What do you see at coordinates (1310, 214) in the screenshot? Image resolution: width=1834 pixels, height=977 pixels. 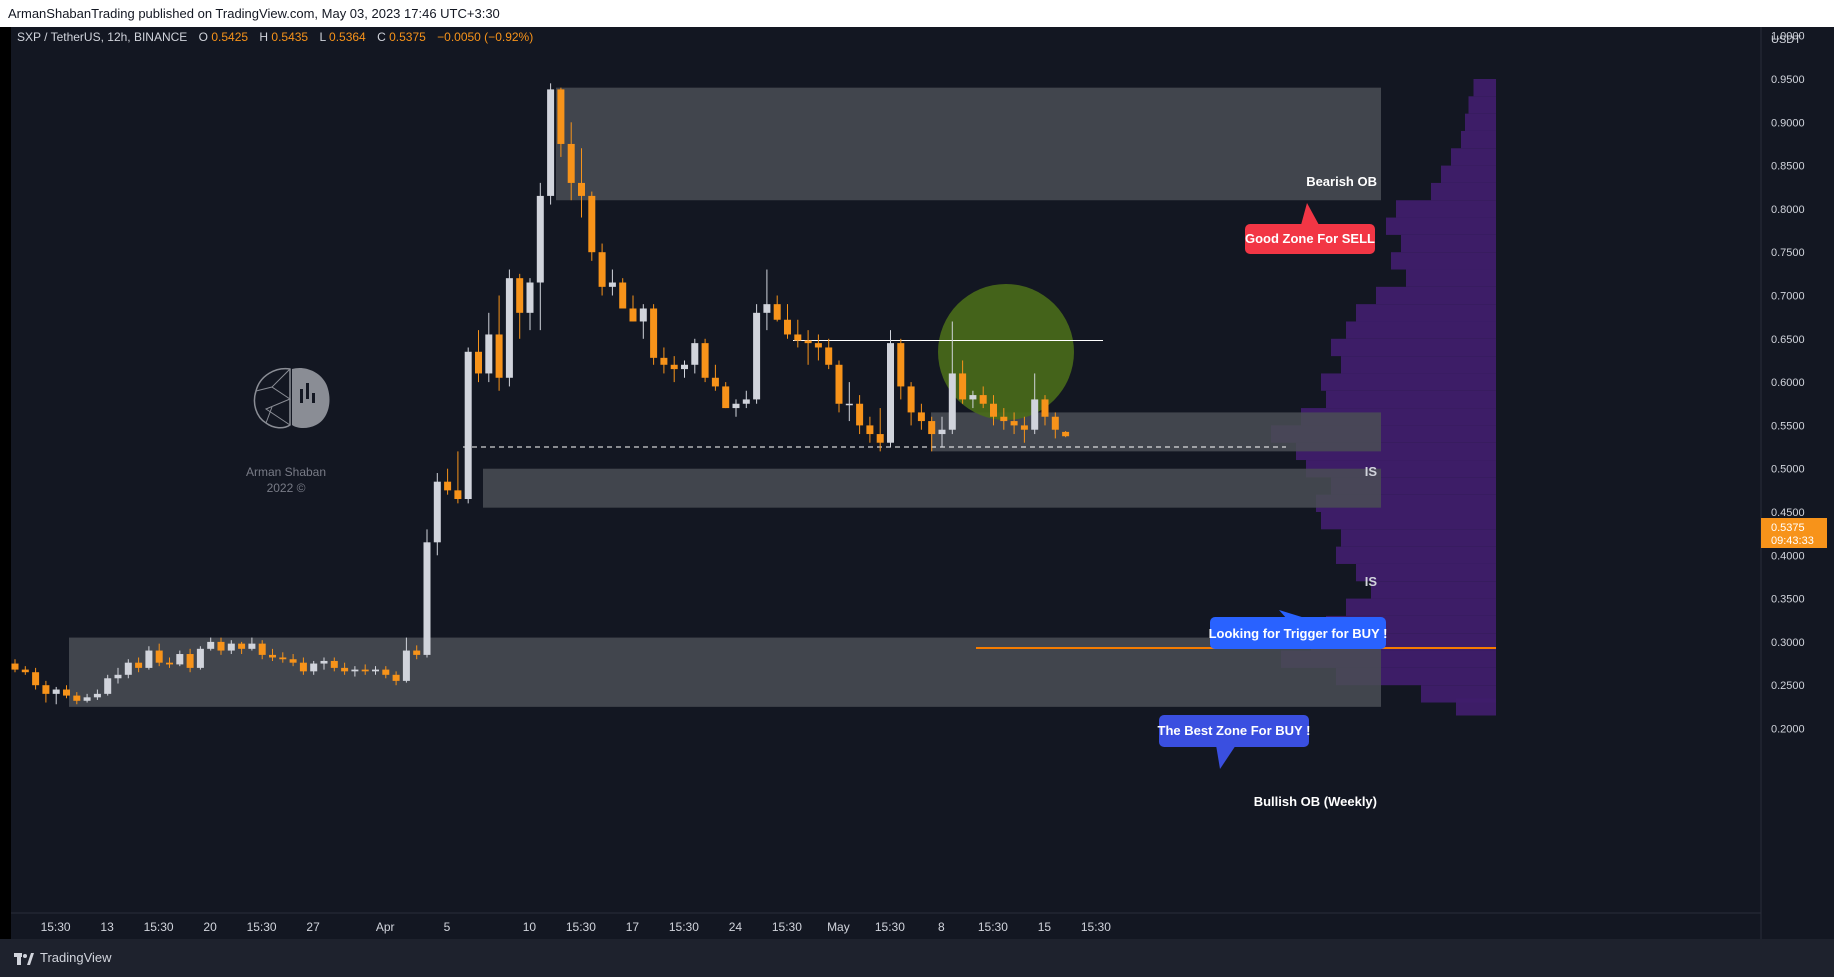 I see `sell-callout-pointer` at bounding box center [1310, 214].